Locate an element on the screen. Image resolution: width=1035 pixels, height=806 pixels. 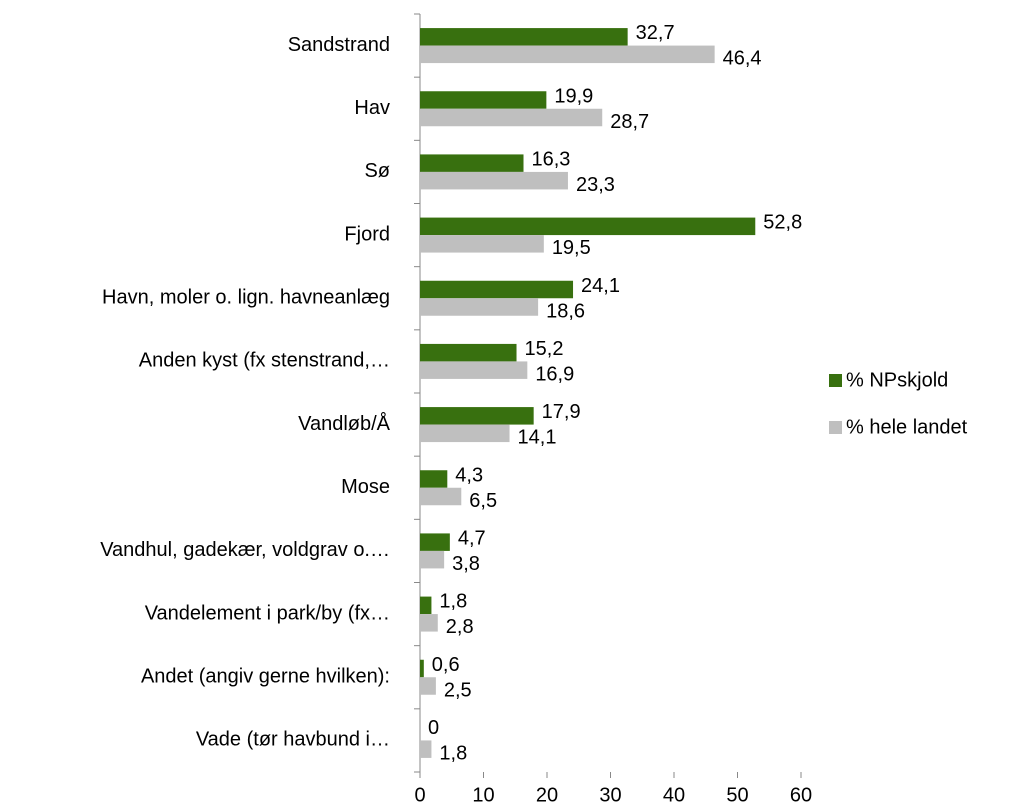
x-tick-label: 30 is located at coordinates (610, 795).